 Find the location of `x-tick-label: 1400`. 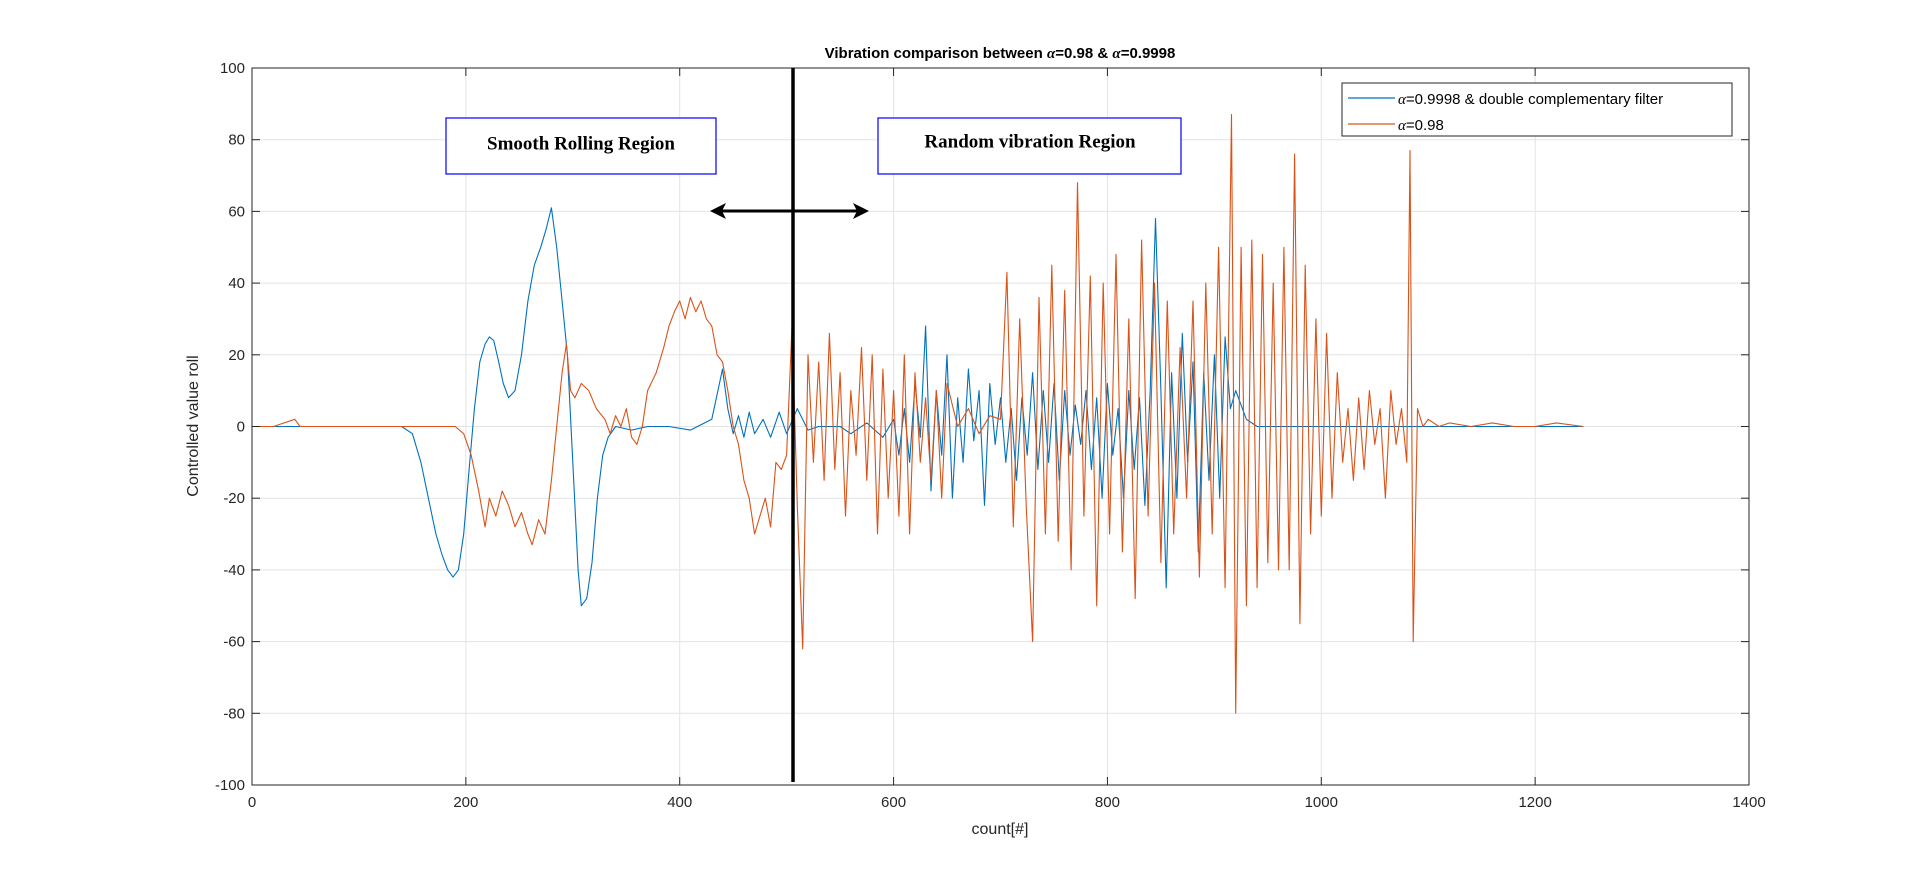

x-tick-label: 1400 is located at coordinates (1748, 802).